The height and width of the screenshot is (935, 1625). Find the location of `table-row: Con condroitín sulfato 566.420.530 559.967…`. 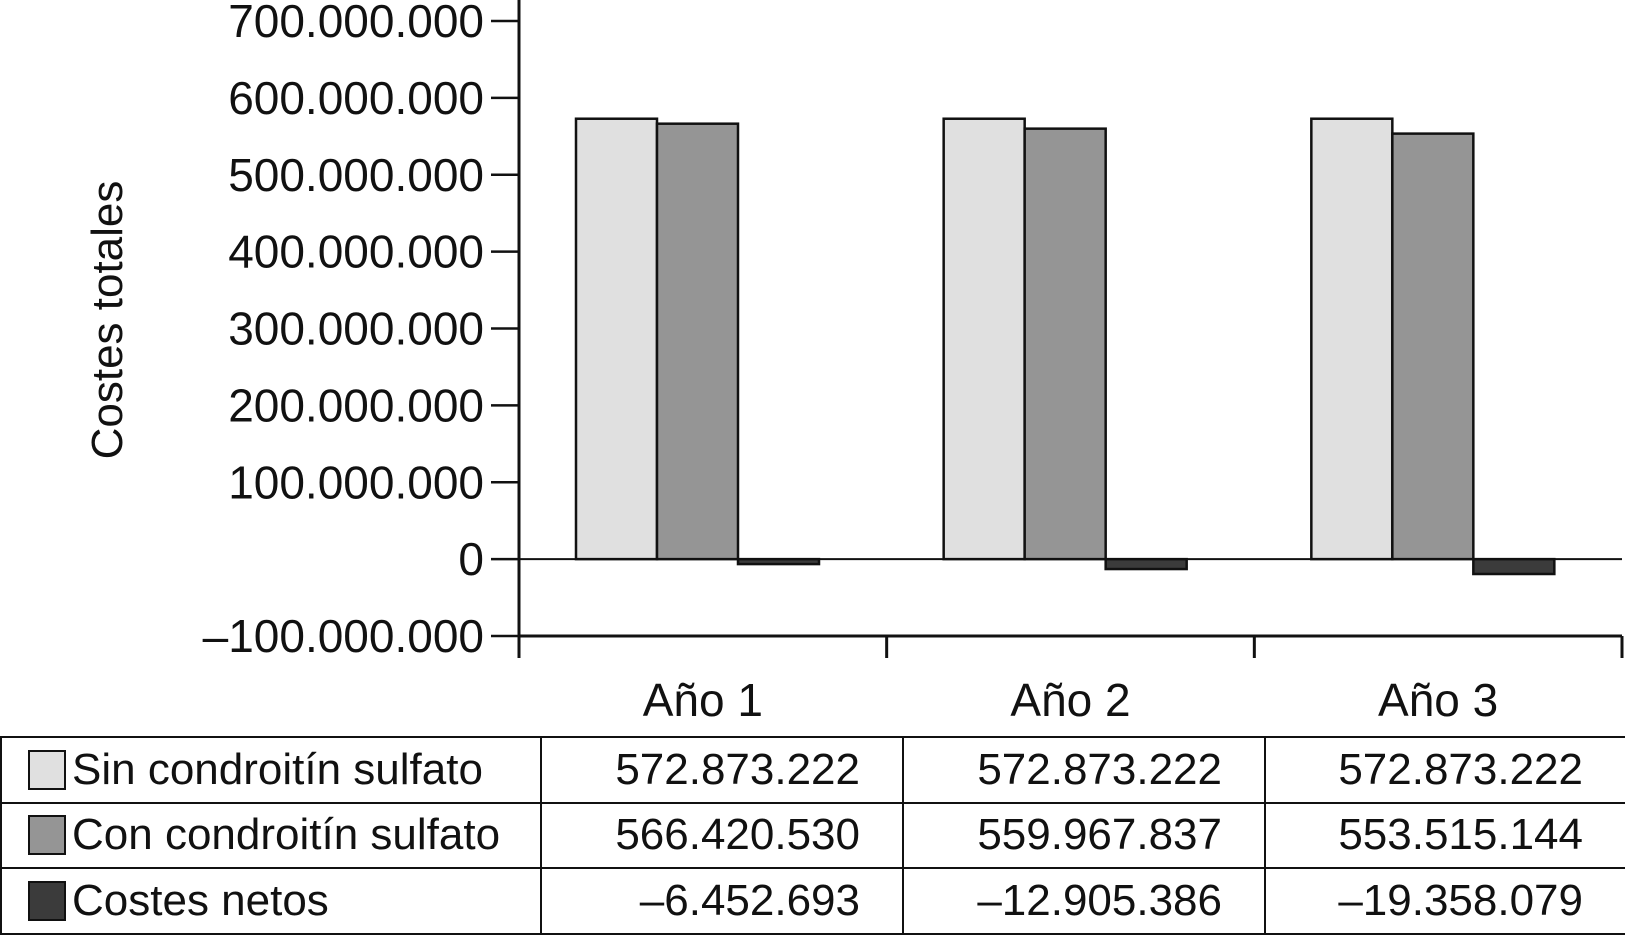

table-row: Con condroitín sulfato 566.420.530 559.967… is located at coordinates (812, 835).